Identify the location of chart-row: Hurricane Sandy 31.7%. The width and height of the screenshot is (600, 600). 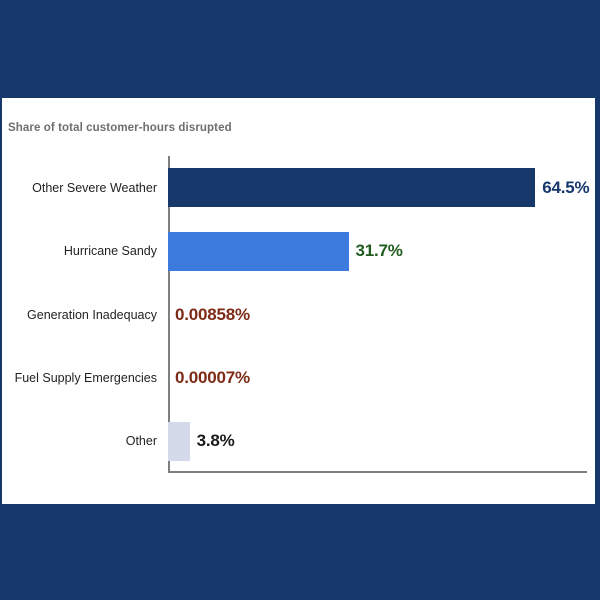
(294, 250).